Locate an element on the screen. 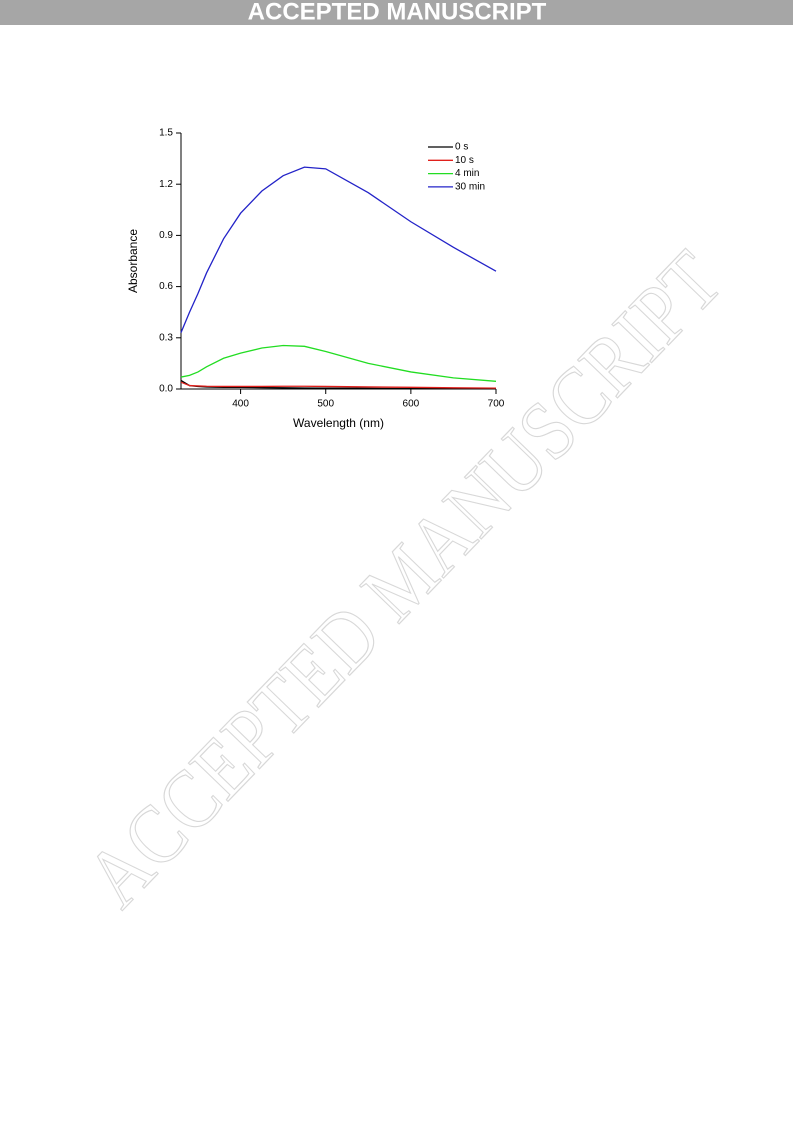  y-tick-label: 0.6 is located at coordinates (166, 286).